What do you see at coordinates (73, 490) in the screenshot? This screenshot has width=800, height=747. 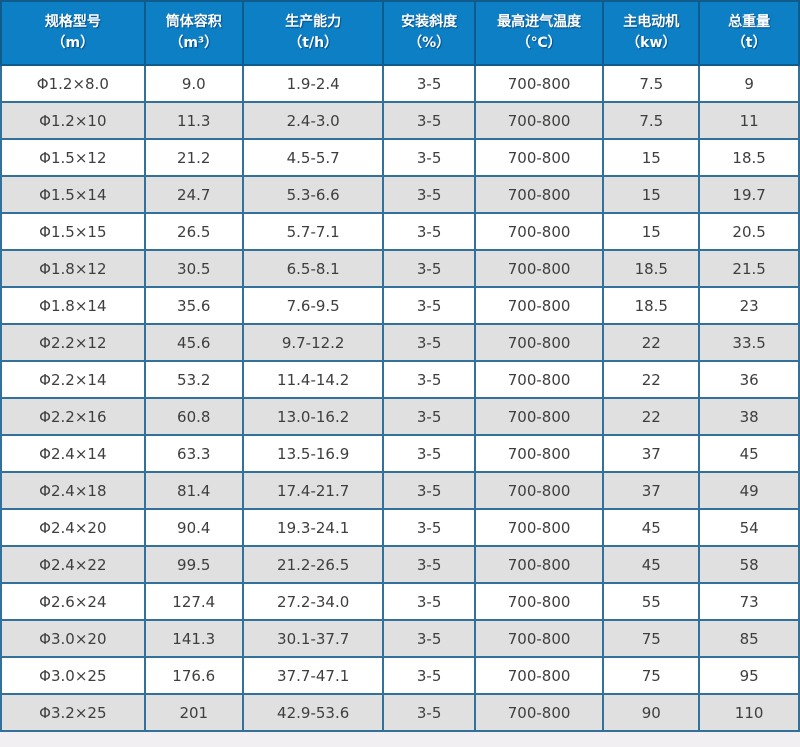 I see `table-cell-model: Φ2.4×18` at bounding box center [73, 490].